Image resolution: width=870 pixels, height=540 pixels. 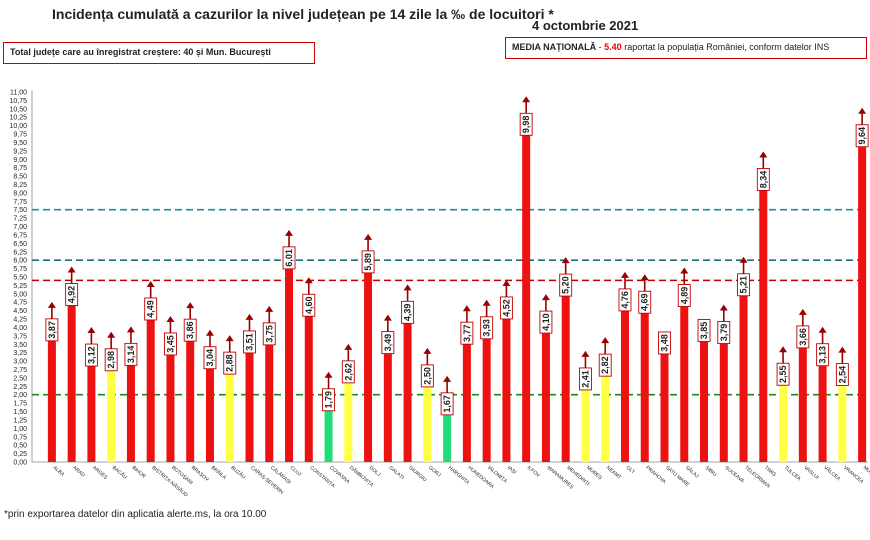 I want to click on y-tick-label: 5,75, so click(x=20, y=269).